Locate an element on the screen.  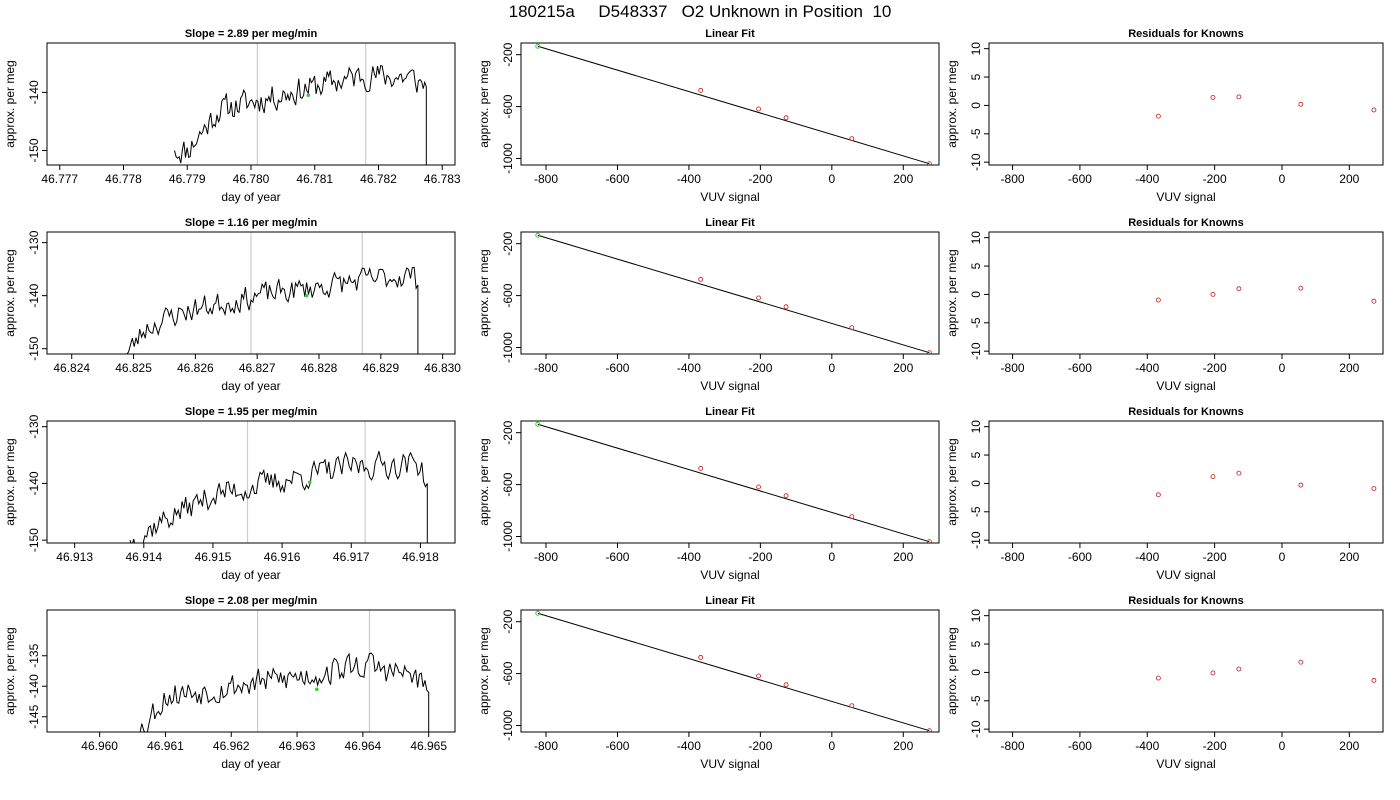
x-tick-label: 46.779 is located at coordinates (187, 179).